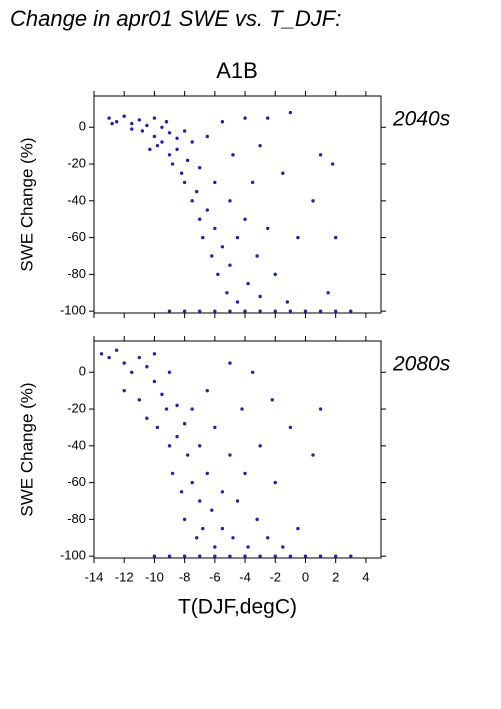 This screenshot has height=709, width=501. Describe the element at coordinates (335, 576) in the screenshot. I see `x-tick-label: 2` at that location.